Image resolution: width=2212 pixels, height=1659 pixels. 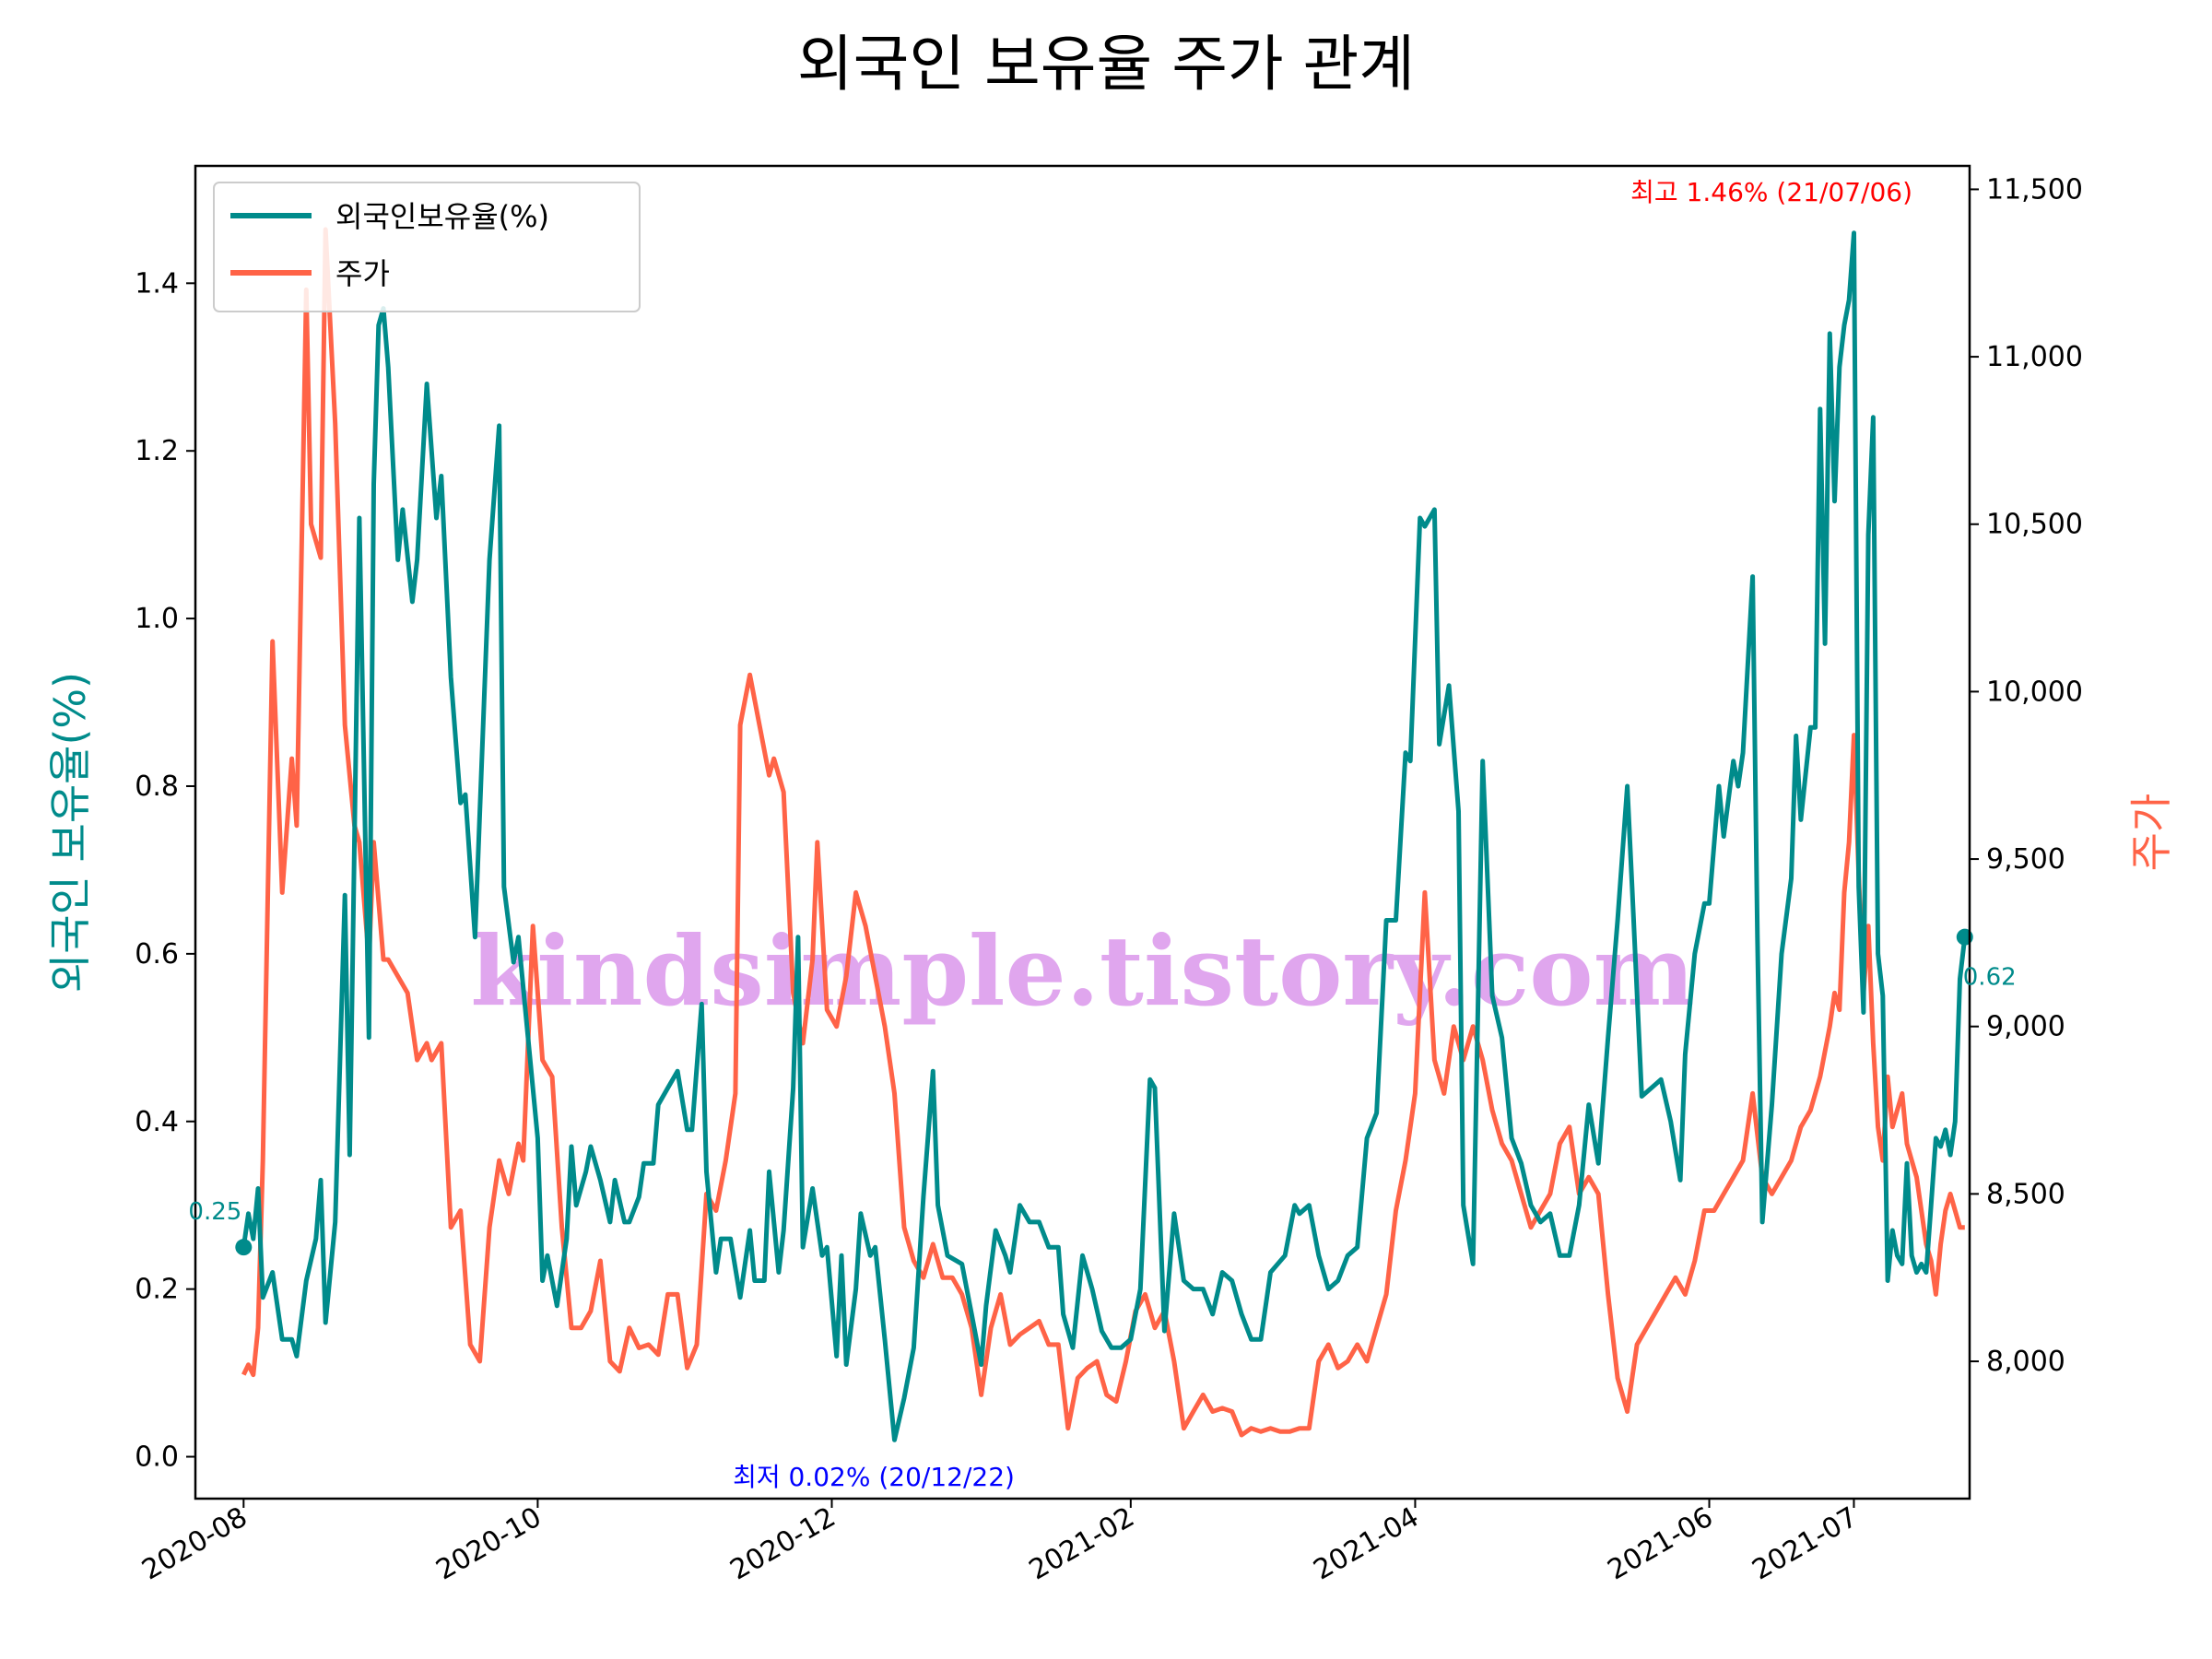 What do you see at coordinates (157, 619) in the screenshot?
I see `left-tick-label: 1.0` at bounding box center [157, 619].